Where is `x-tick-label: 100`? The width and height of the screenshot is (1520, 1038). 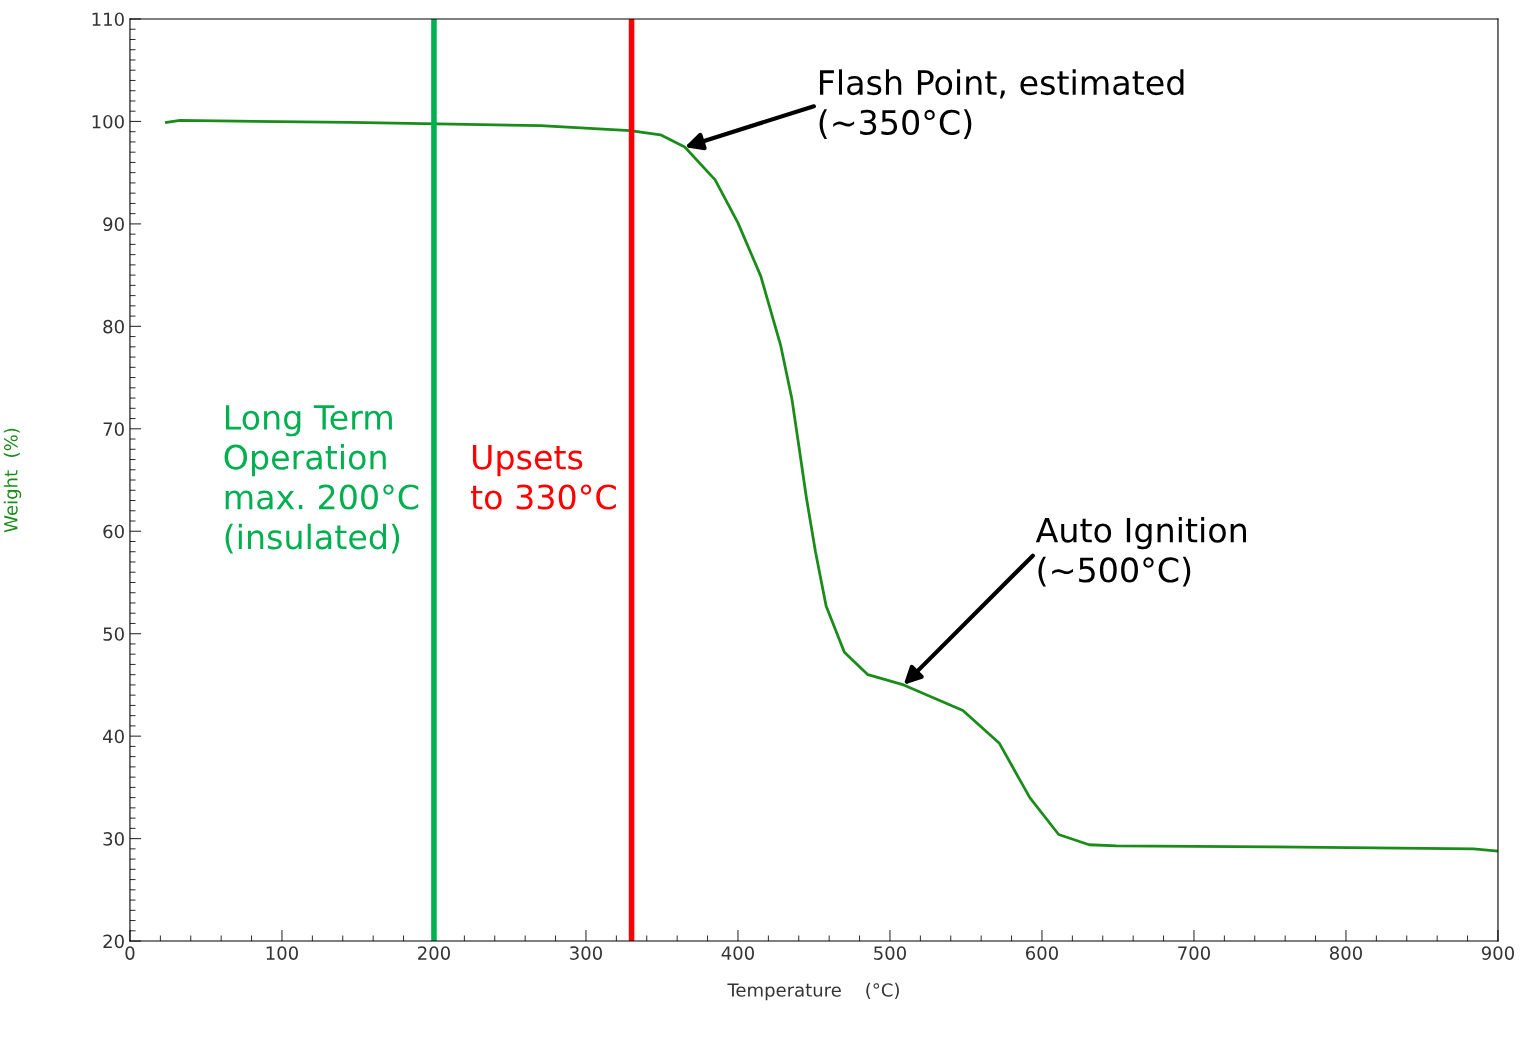 x-tick-label: 100 is located at coordinates (282, 953).